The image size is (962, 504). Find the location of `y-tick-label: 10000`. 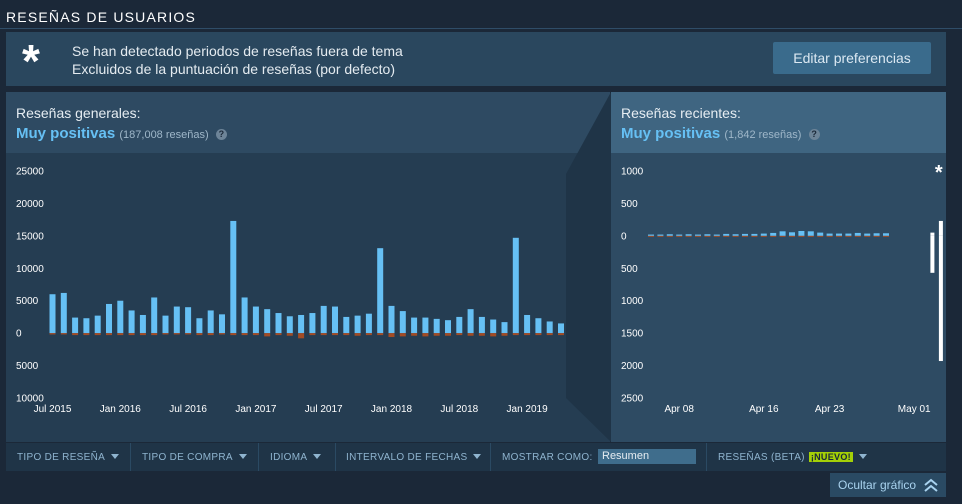

y-tick-label: 10000 is located at coordinates (30, 269).